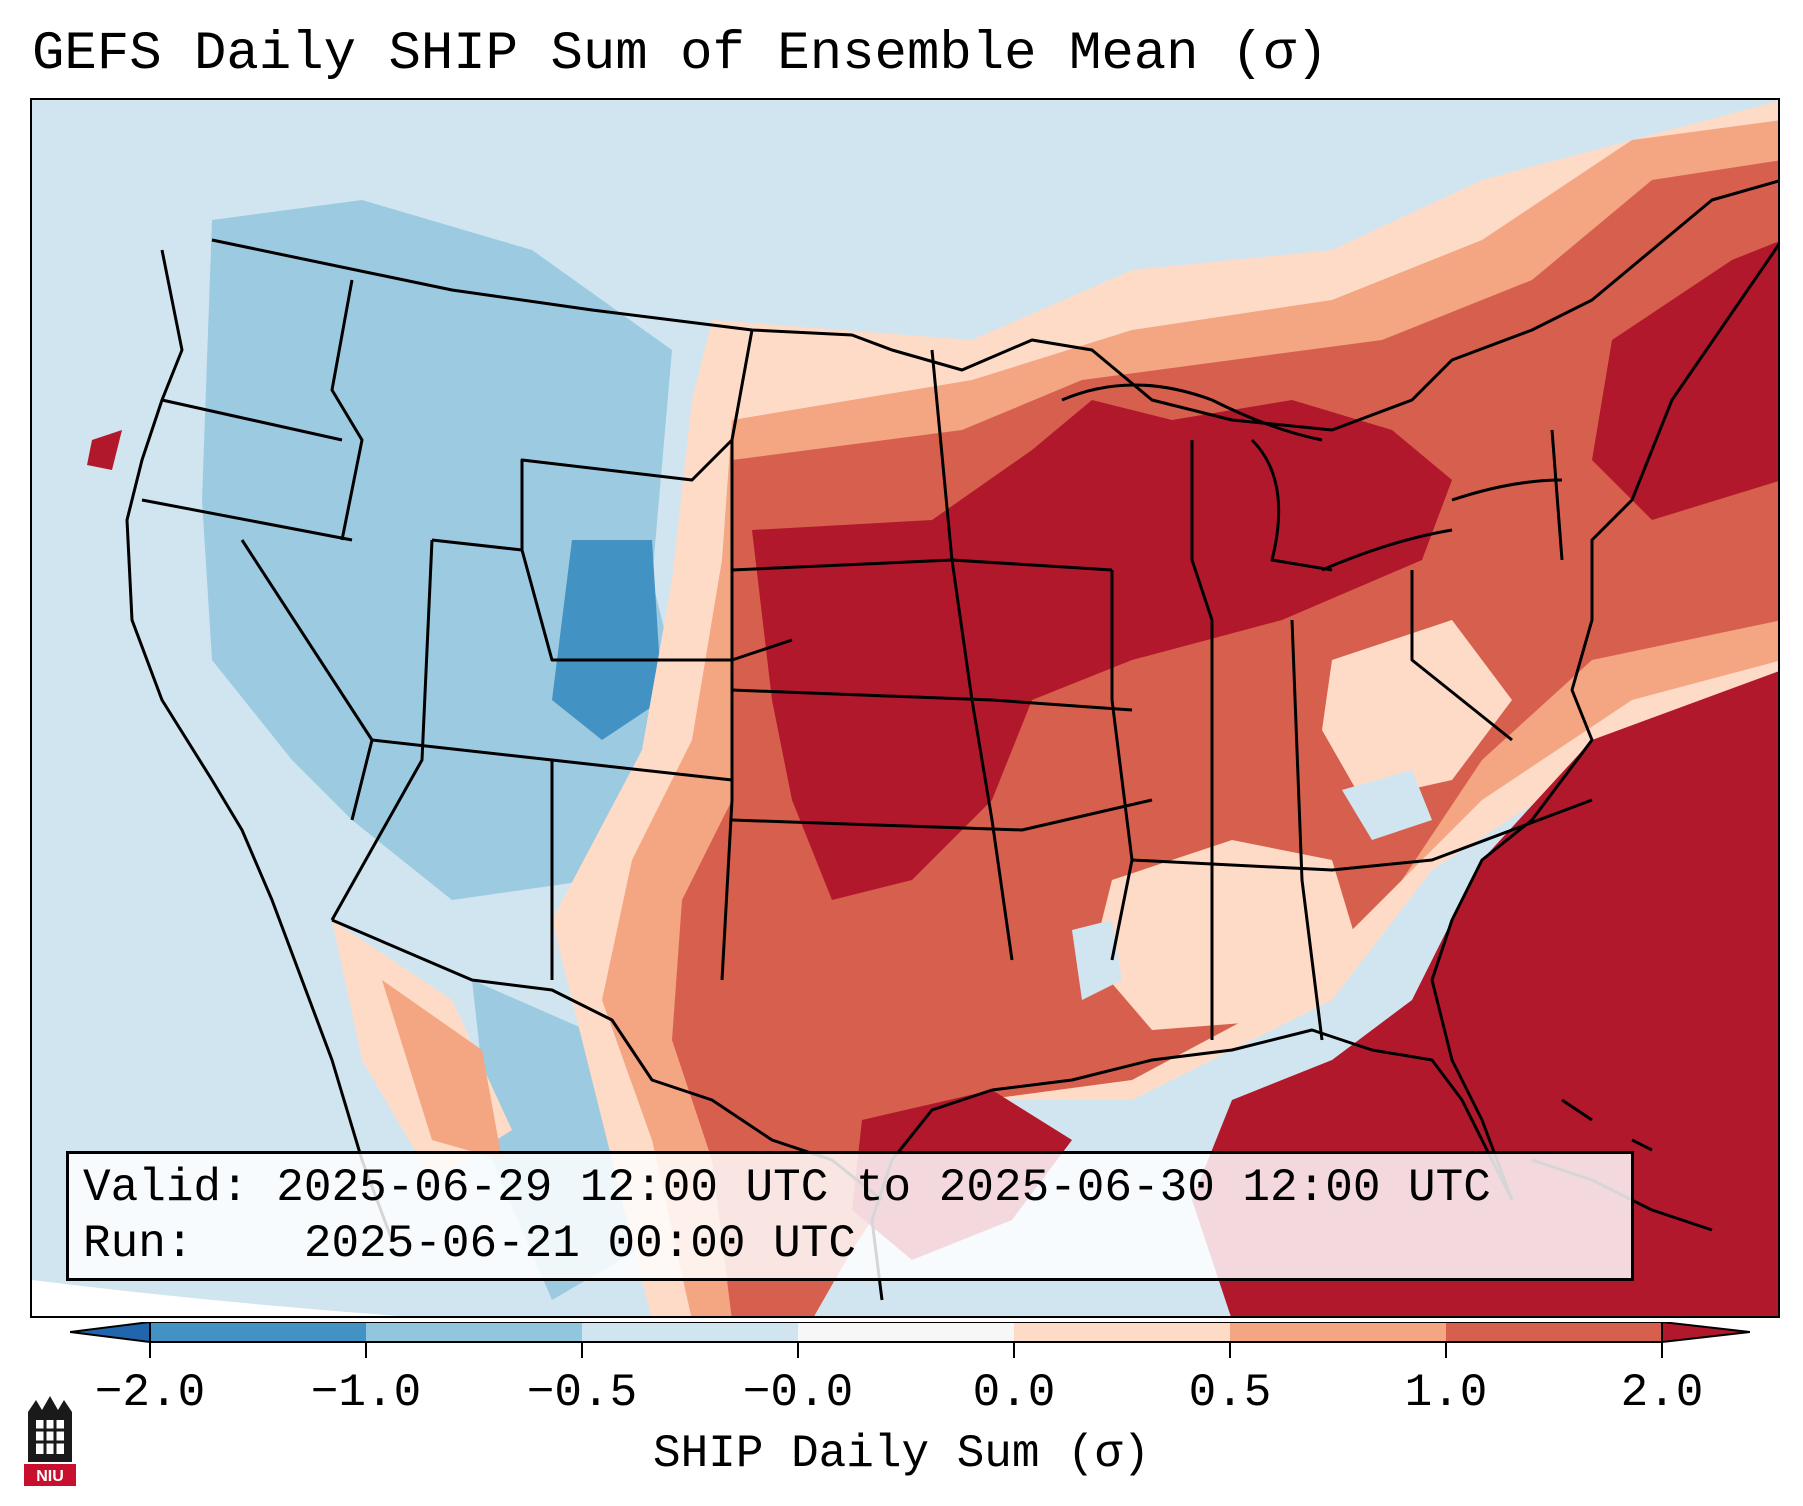  I want to click on niu-logo-icon: NIU, so click(50, 1441).